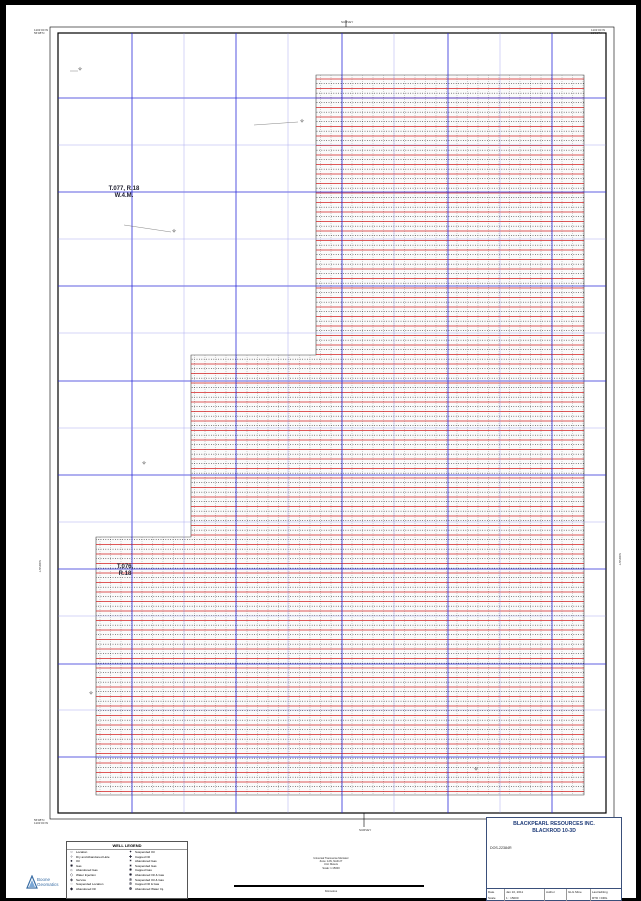 The width and height of the screenshot is (641, 901). What do you see at coordinates (130, 851) in the screenshot?
I see `suspended-oil-icon: ✦` at bounding box center [130, 851].